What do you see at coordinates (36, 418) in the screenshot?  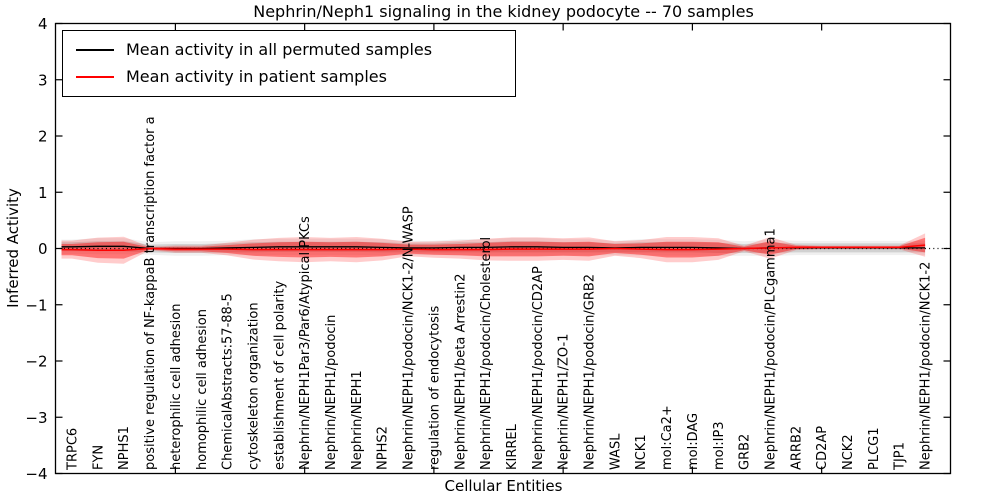 I see `y-tick-label: −3` at bounding box center [36, 418].